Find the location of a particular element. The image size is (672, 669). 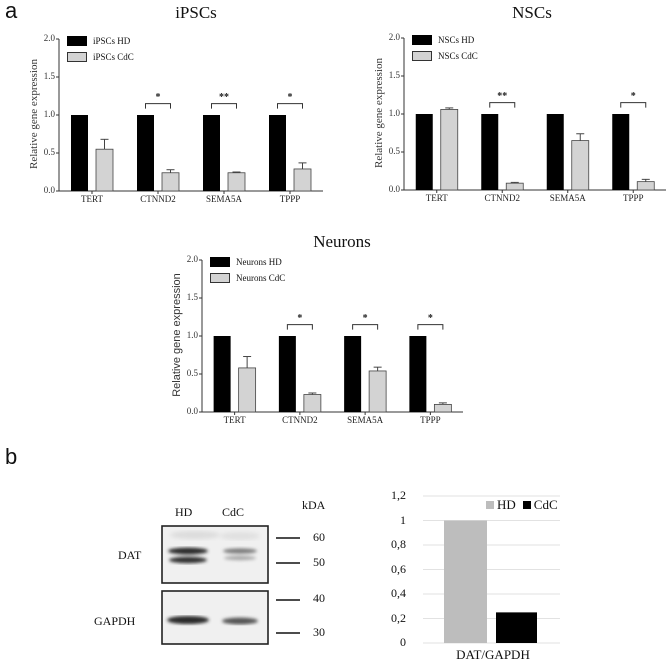

chart-title: Neurons is located at coordinates (342, 241).